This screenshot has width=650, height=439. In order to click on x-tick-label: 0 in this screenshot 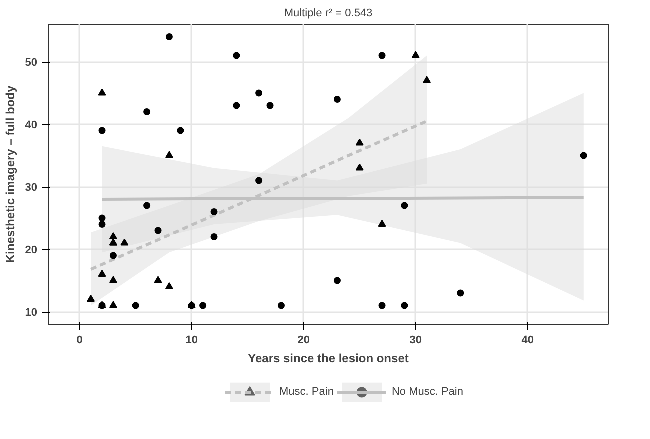, I will do `click(79, 340)`.